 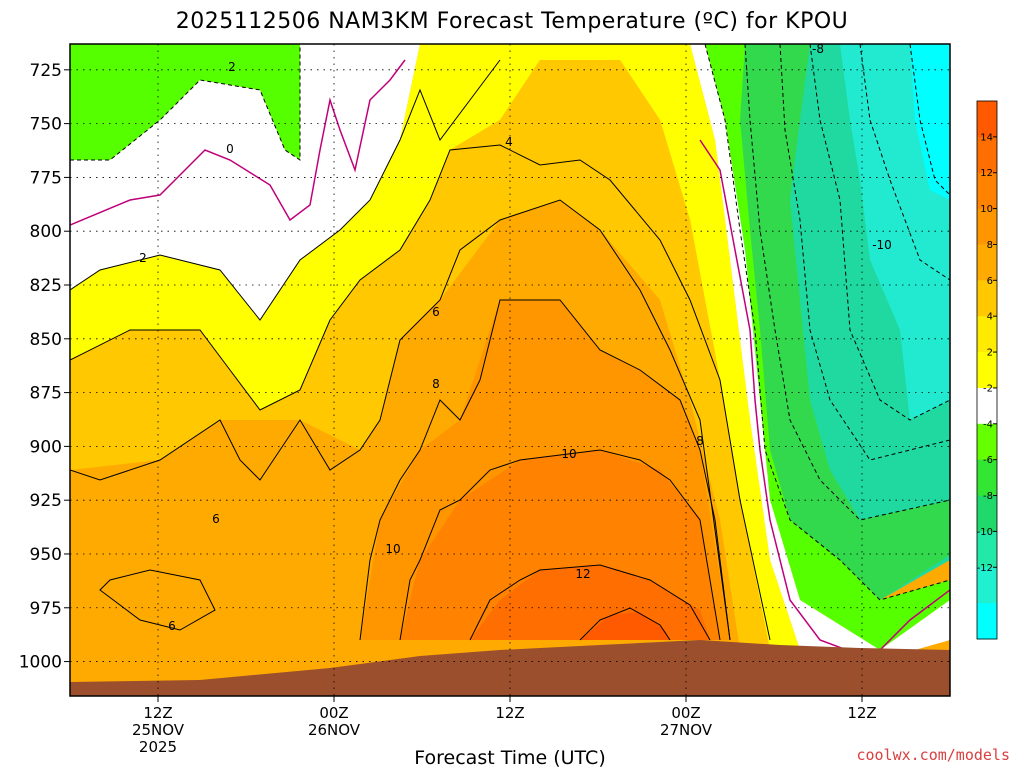 What do you see at coordinates (990, 317) in the screenshot?
I see `colorbar-label: 4` at bounding box center [990, 317].